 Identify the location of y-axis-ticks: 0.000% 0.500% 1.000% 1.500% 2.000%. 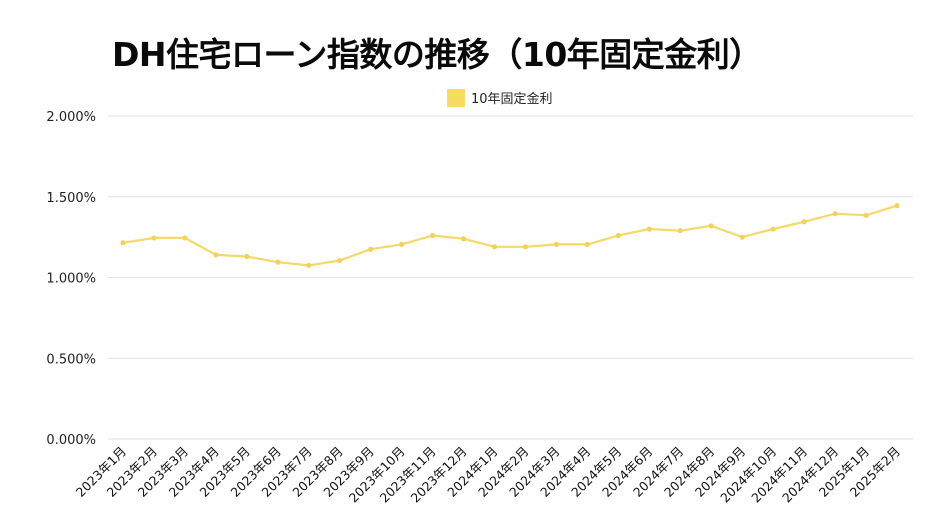
(71, 279).